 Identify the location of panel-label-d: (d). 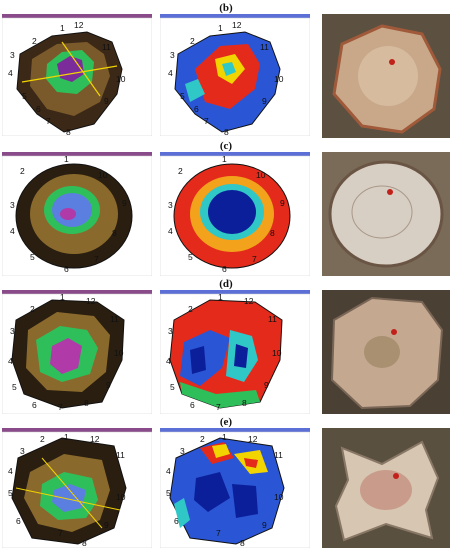
(226, 284).